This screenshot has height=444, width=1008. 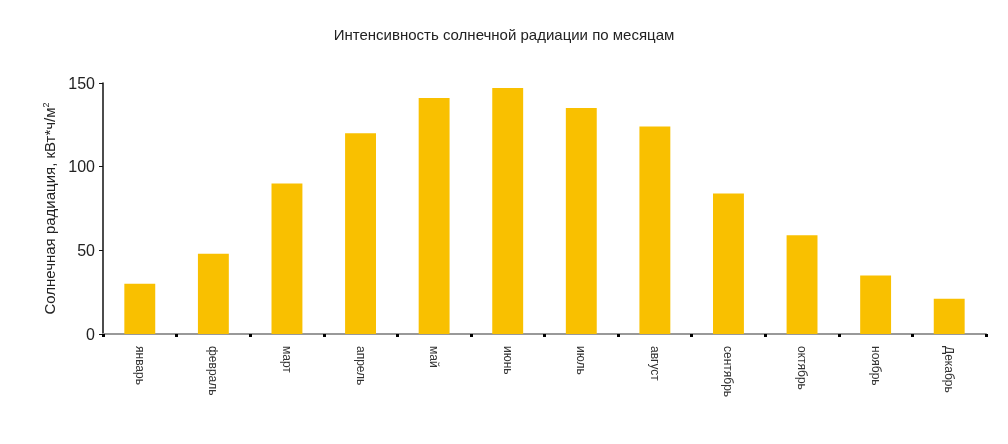 I want to click on x-tick-label: январь, so click(x=139, y=365).